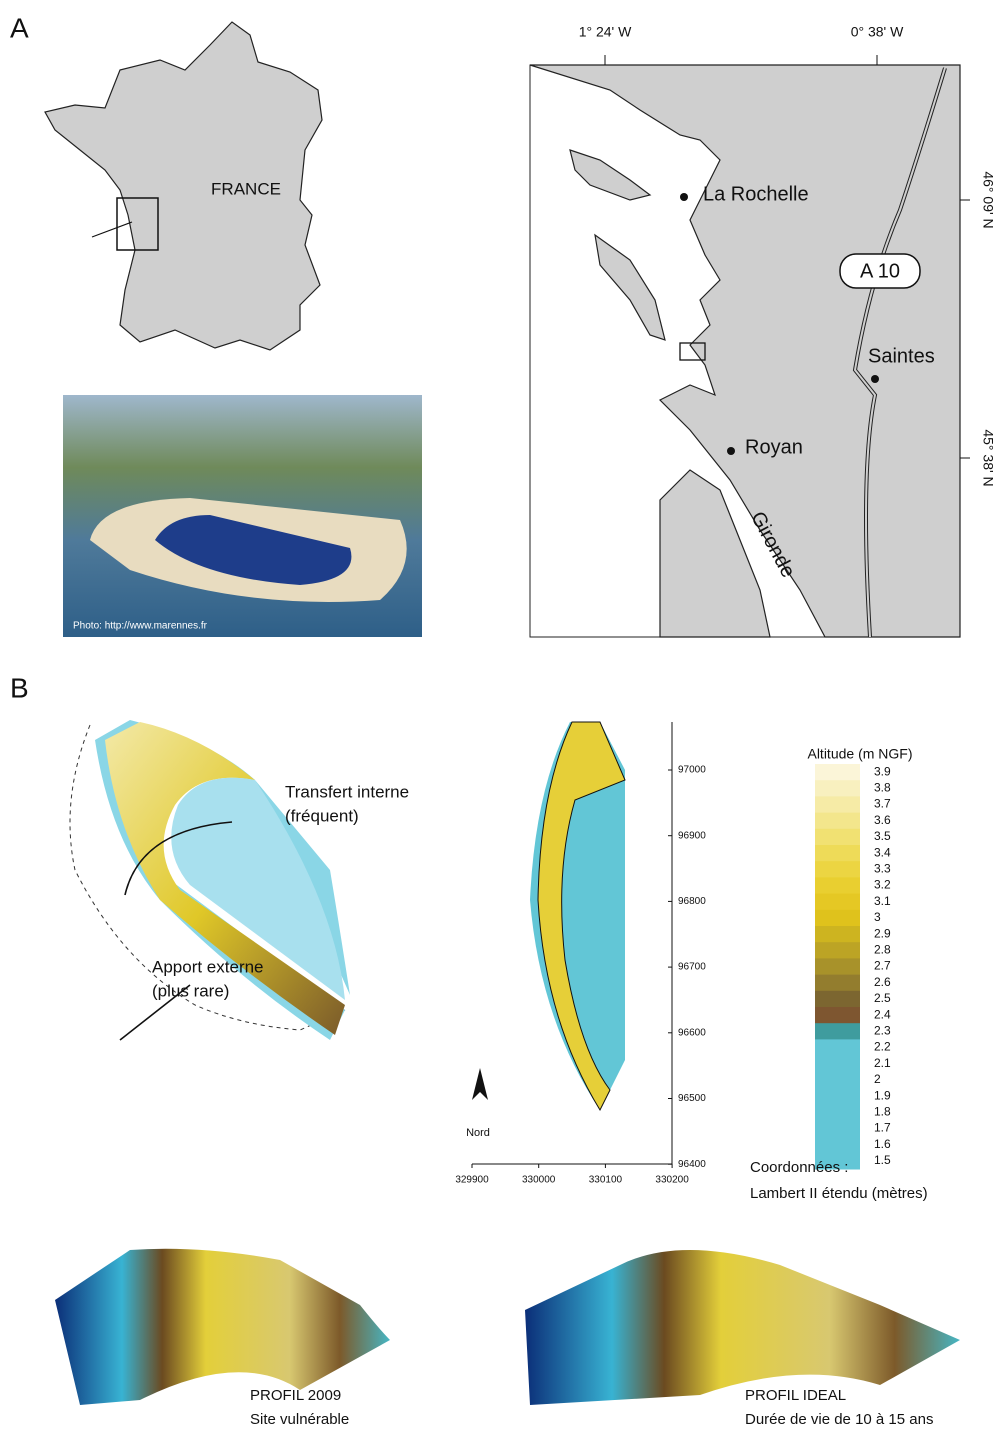 This screenshot has height=1431, width=1000. I want to click on legend-label: 3.9, so click(882, 771).